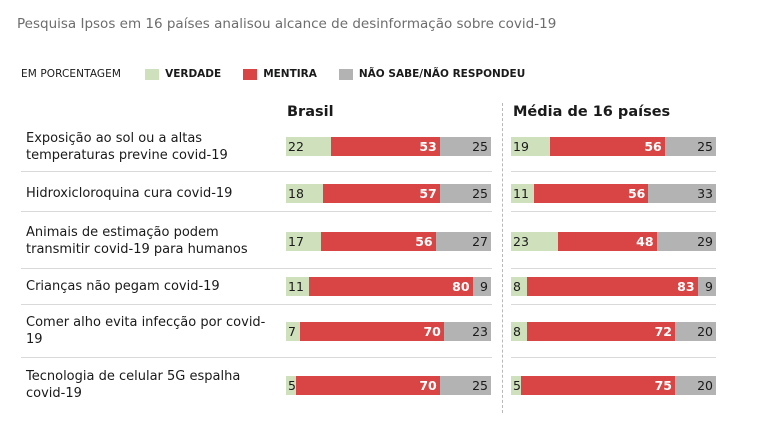 Image resolution: width=757 pixels, height=438 pixels. I want to click on legend-item-mentira: MENTIRA, so click(280, 74).